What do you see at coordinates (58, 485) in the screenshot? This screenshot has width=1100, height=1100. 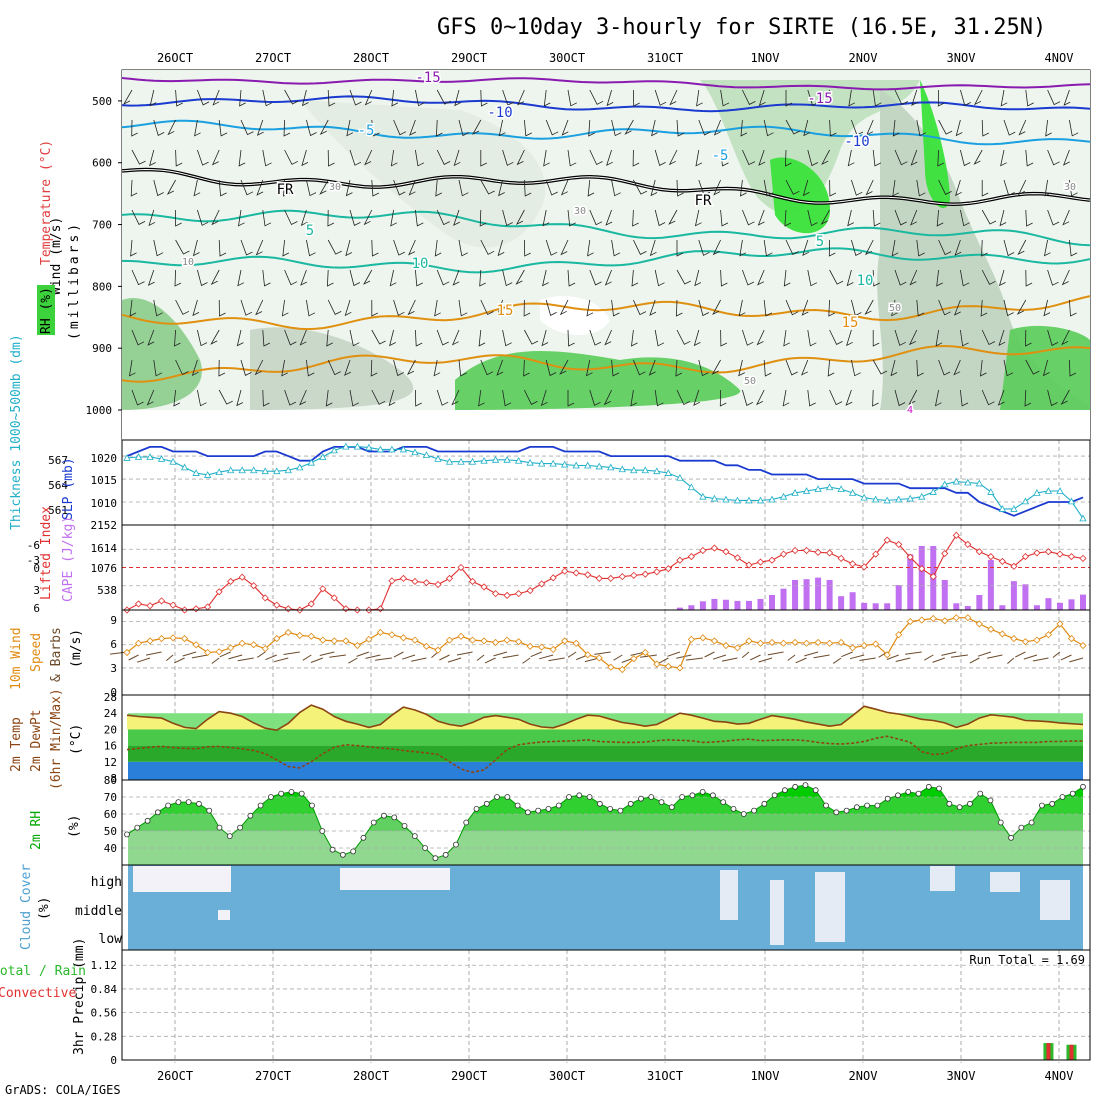 I see `thickness-tick: 564` at bounding box center [58, 485].